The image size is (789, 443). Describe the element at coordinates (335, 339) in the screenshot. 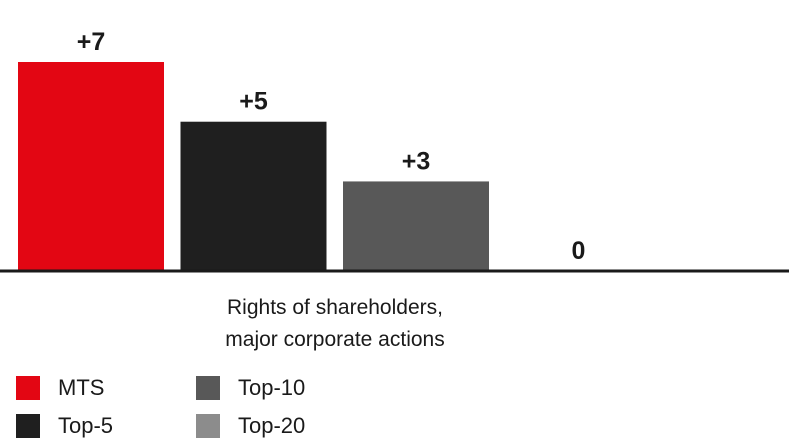

I see `category-label-line-2: major corporate actions` at that location.